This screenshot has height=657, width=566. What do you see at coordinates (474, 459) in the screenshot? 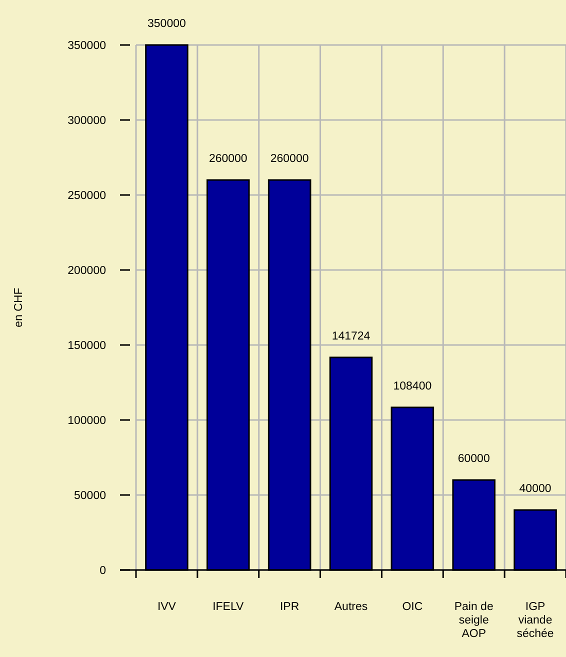
I see `data-label: 60000` at bounding box center [474, 459].